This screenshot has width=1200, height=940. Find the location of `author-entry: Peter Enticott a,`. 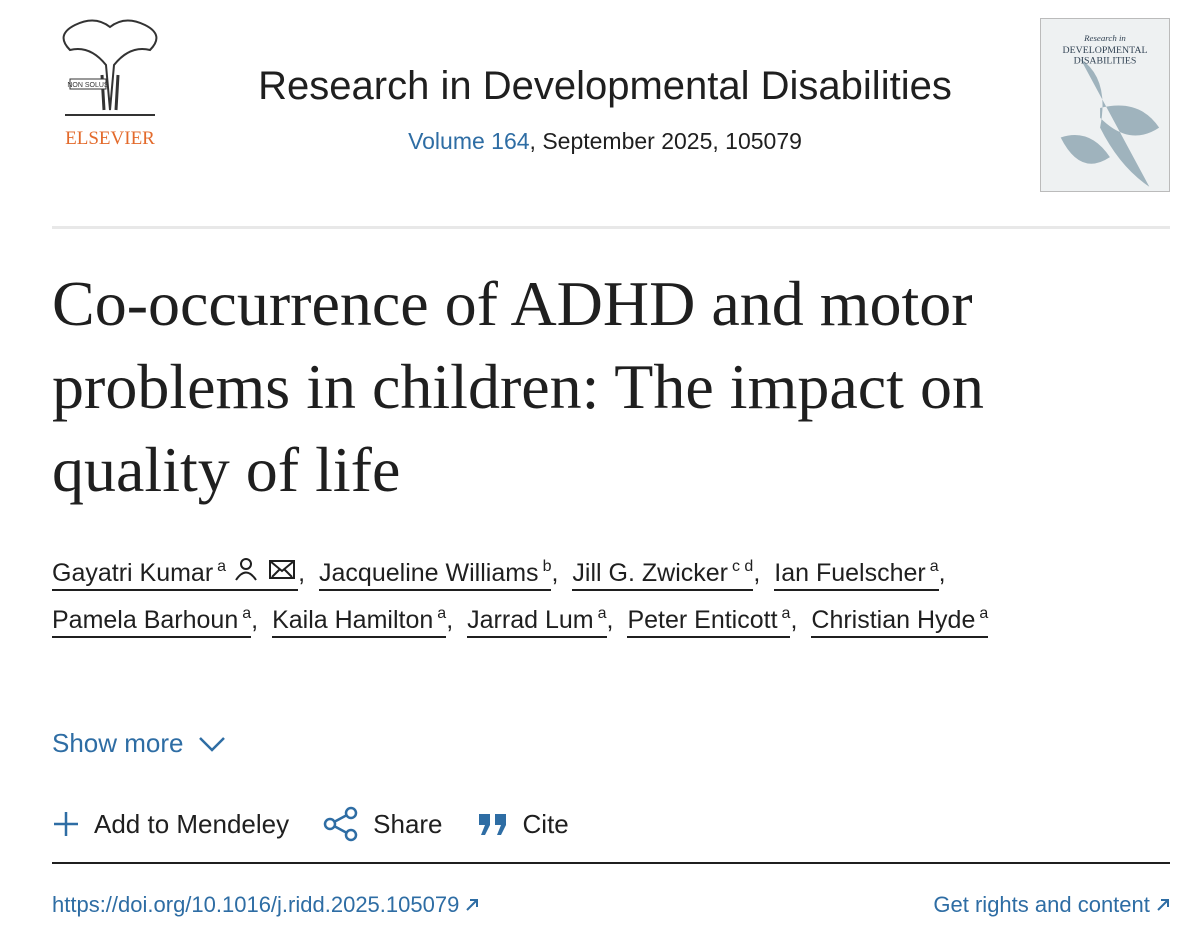

author-entry: Peter Enticott a, is located at coordinates (712, 620).